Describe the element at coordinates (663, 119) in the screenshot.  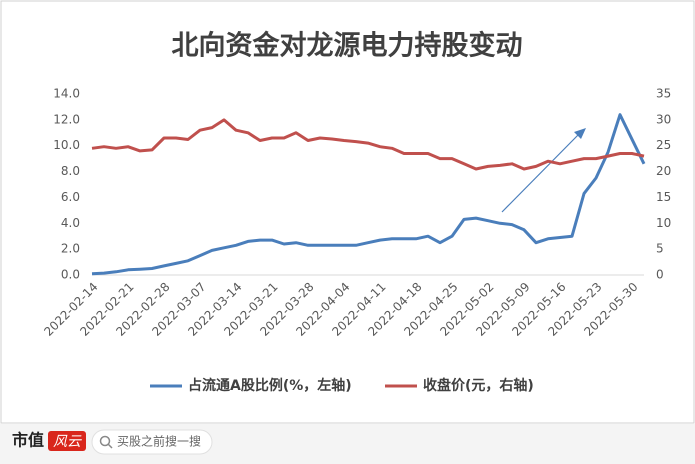
I see `y2-tick-label: 30` at that location.